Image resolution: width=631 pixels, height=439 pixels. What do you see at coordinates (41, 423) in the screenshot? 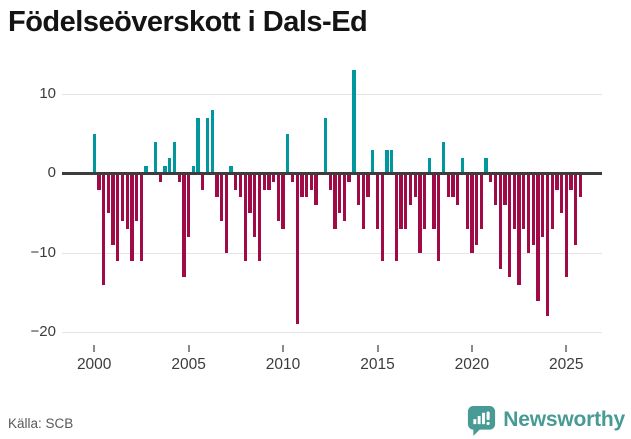
I see `source-note: Källa: SCB` at bounding box center [41, 423].